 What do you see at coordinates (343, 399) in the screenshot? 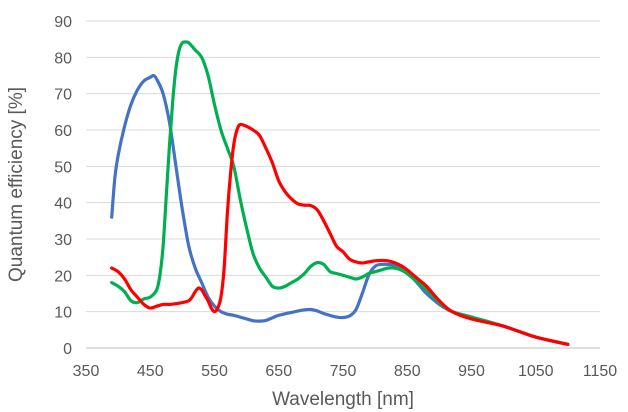
I see `x-axis-title: Wavelength [nm]` at bounding box center [343, 399].